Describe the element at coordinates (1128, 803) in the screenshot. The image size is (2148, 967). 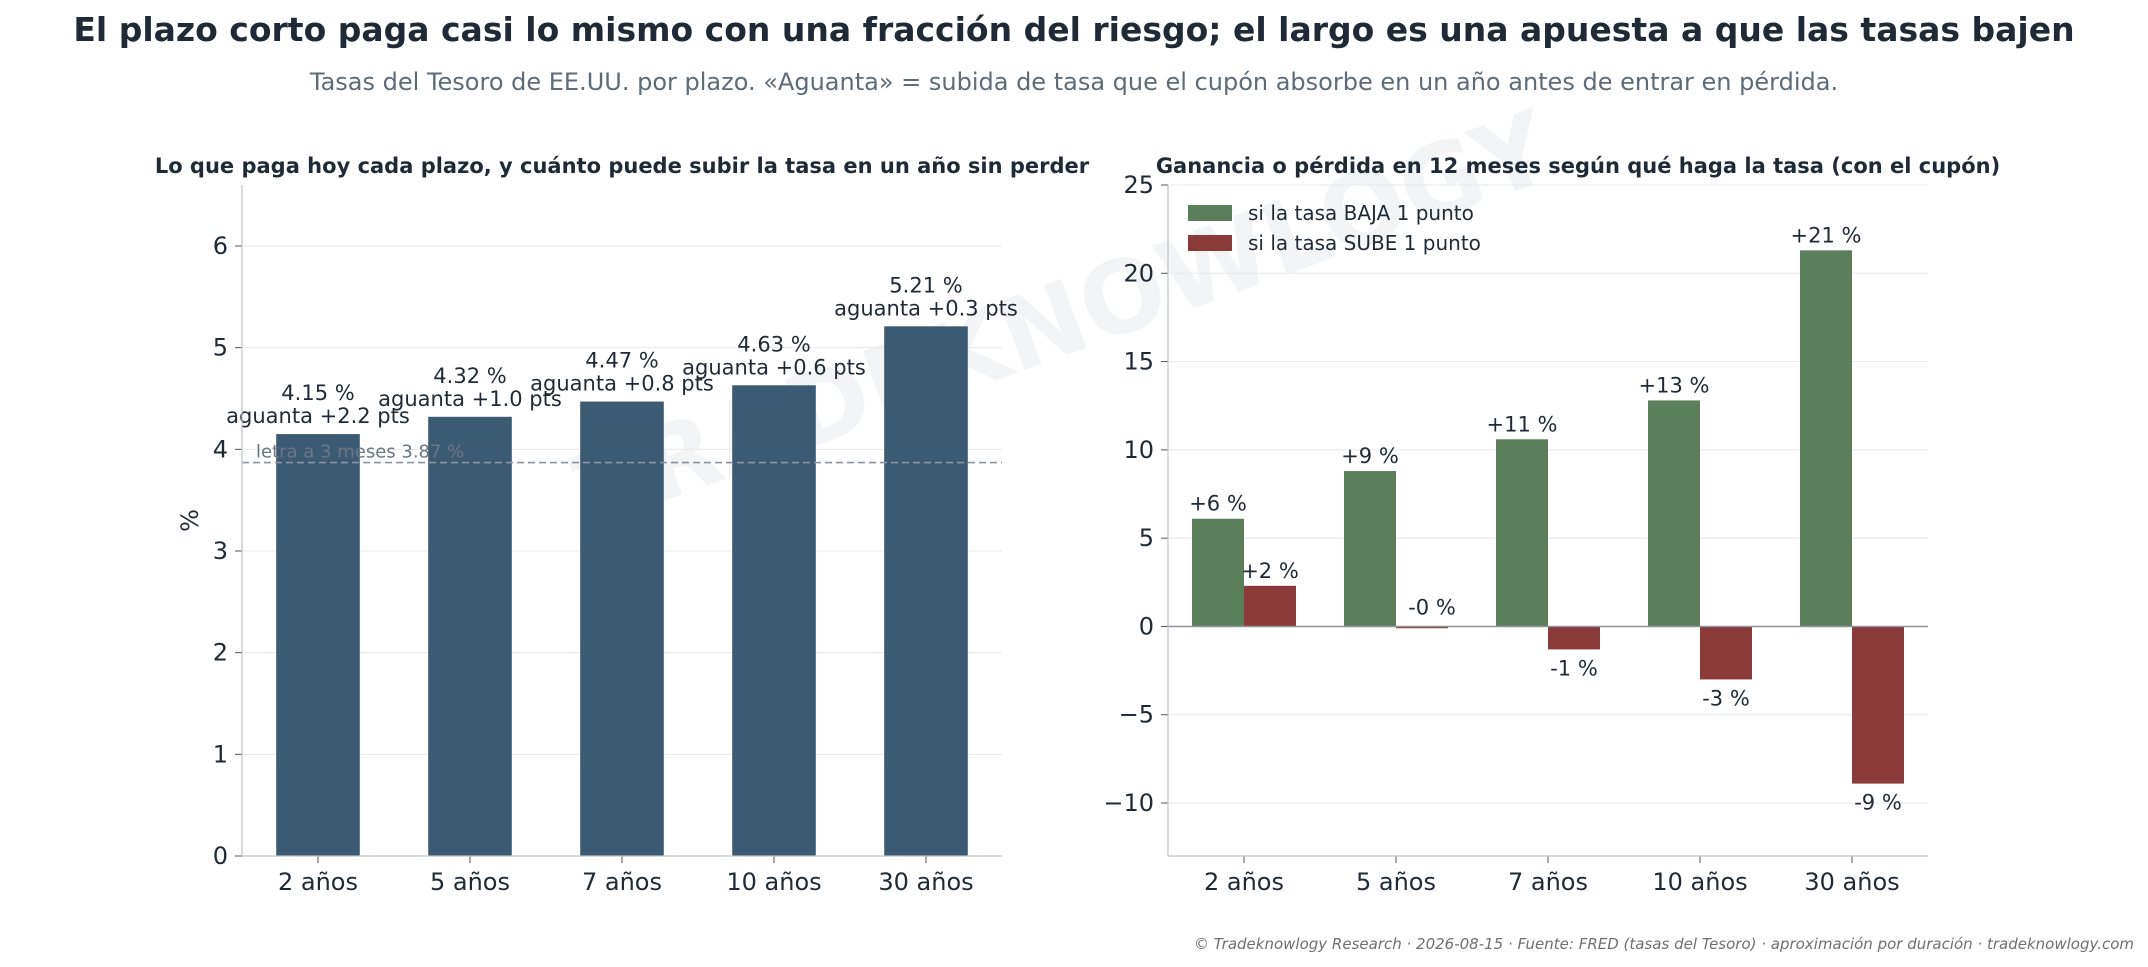
I see `right-y-tick-label: −10` at that location.